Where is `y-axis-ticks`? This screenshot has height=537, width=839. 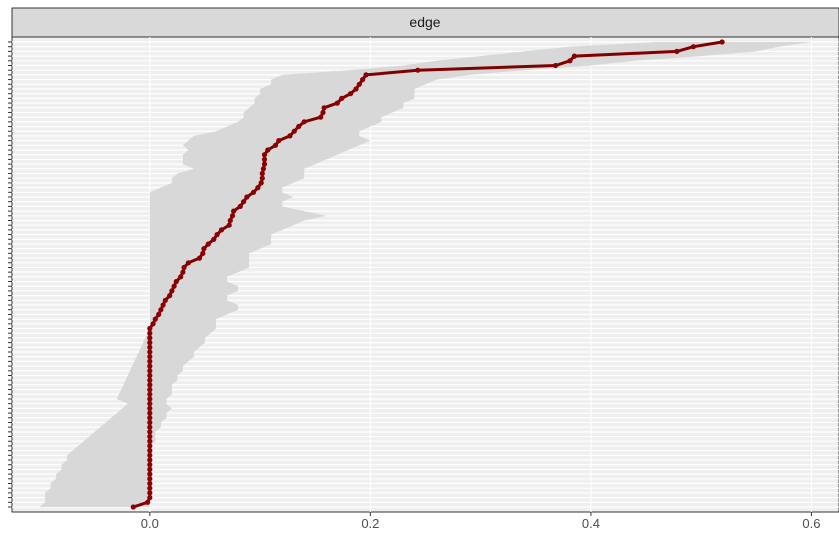
y-axis-ticks is located at coordinates (10, 274).